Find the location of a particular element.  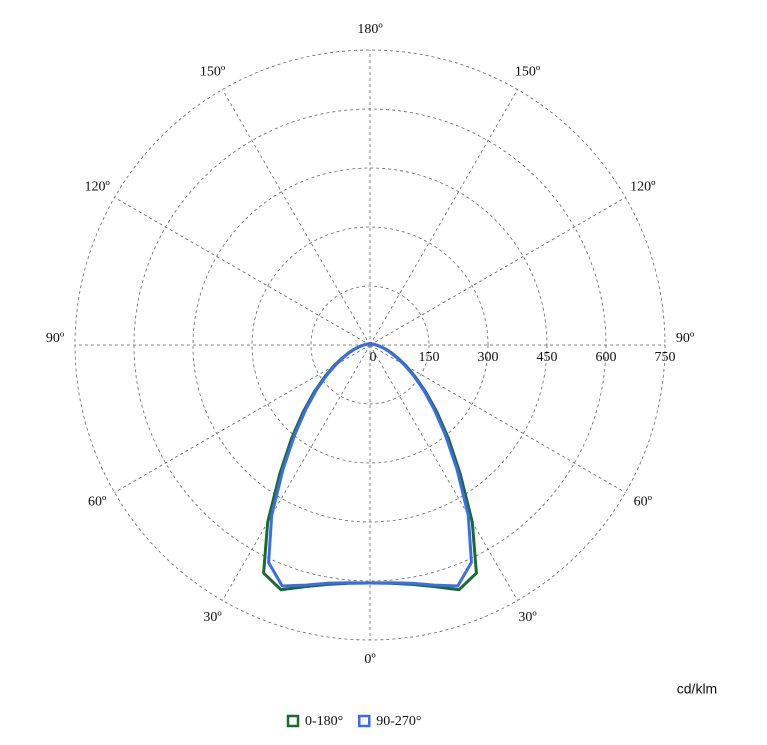

r-tick-label: 600 is located at coordinates (606, 357).